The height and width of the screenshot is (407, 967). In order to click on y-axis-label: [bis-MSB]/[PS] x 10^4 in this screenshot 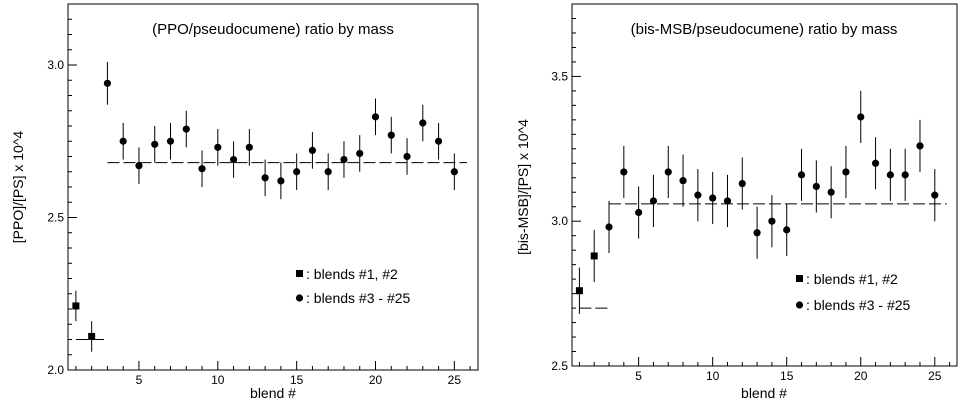, I will do `click(523, 187)`.